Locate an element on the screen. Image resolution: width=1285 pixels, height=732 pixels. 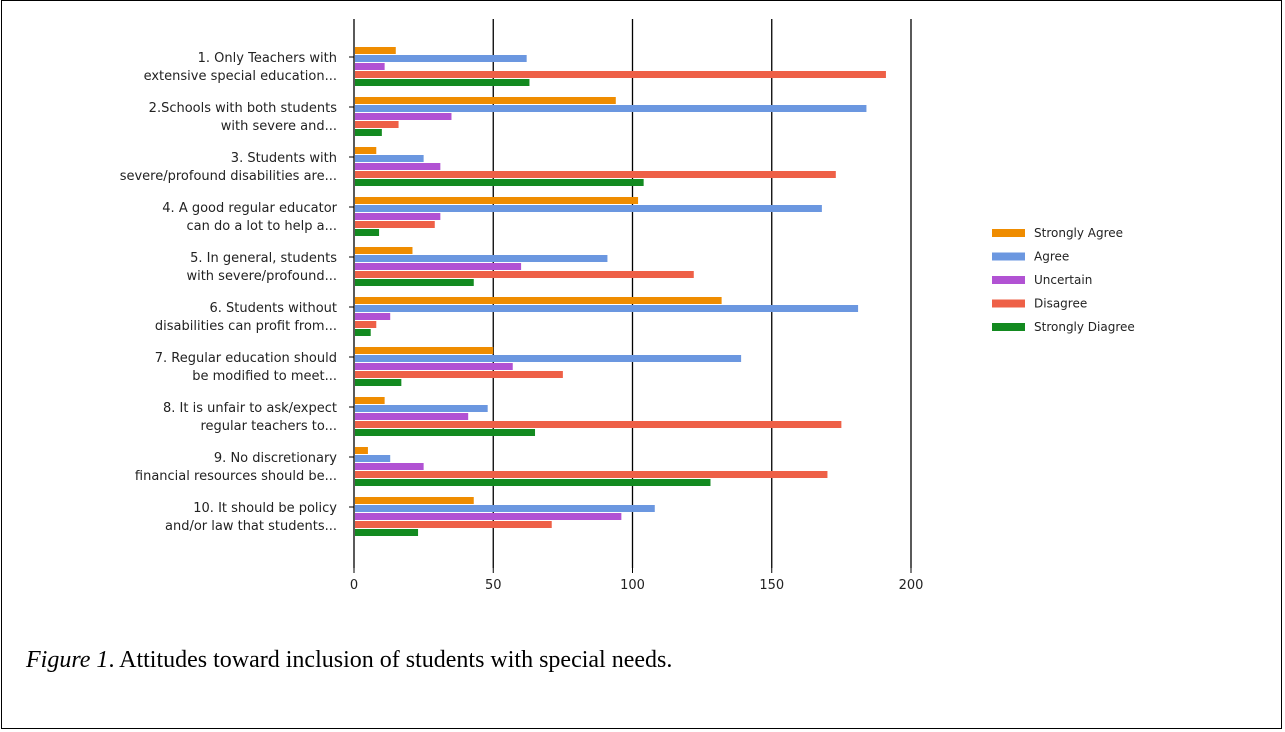
legend-label: Agree is located at coordinates (1051, 257).